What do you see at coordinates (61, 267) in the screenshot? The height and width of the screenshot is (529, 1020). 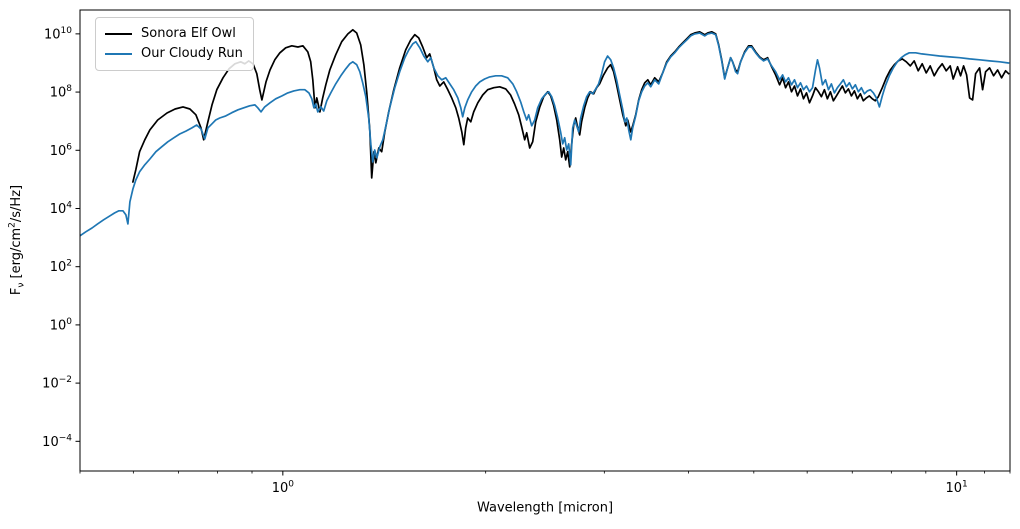 I see `y-tick-label: 10²` at bounding box center [61, 267].